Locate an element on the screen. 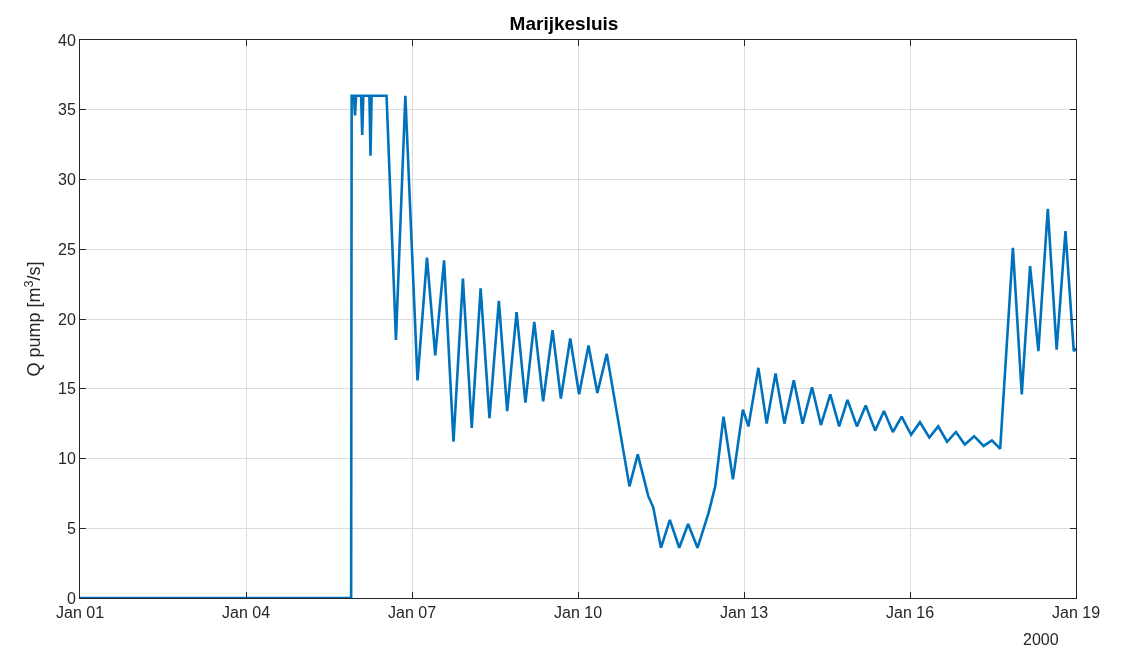  y-tick-label: 0 is located at coordinates (71, 598).